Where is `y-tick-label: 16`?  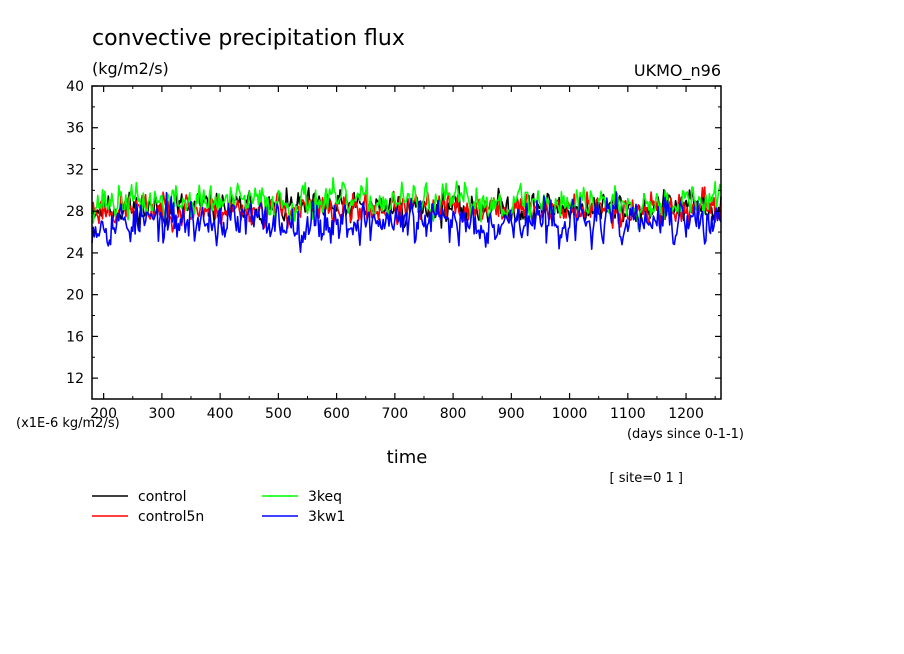 y-tick-label: 16 is located at coordinates (75, 337).